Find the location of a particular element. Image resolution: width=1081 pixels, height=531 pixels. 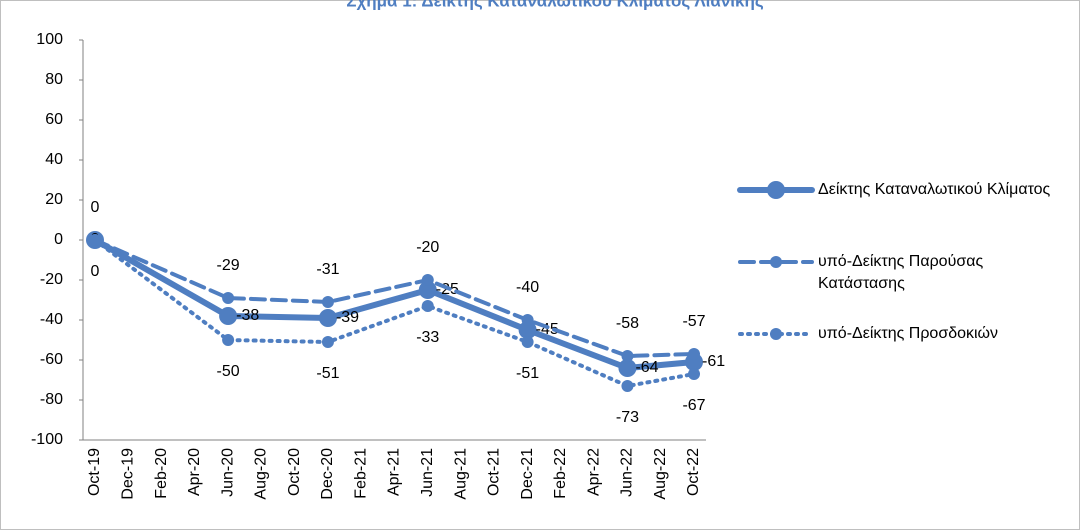

y-tick-label: 20 is located at coordinates (54, 199).